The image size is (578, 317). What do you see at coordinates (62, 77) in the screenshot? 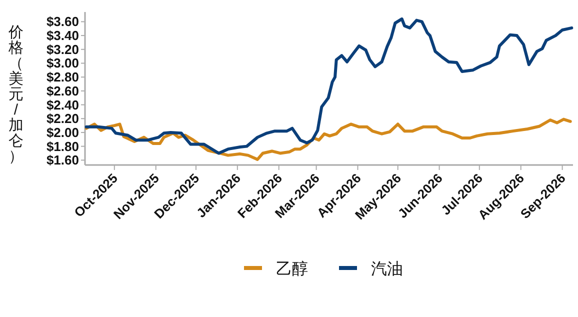
I see `y-tick-label: $2.80` at bounding box center [62, 77].